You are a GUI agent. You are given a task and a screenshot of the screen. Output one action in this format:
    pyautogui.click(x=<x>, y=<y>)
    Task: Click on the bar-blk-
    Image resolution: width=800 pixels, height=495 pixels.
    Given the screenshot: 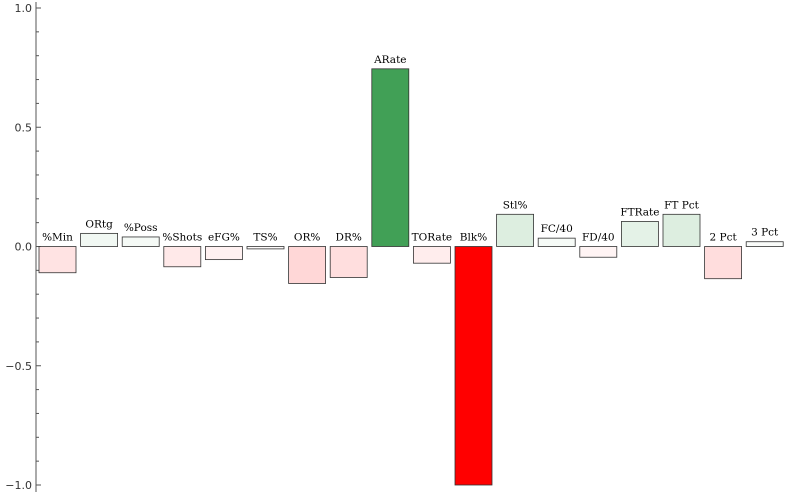 What is the action you would take?
    pyautogui.click(x=473, y=366)
    